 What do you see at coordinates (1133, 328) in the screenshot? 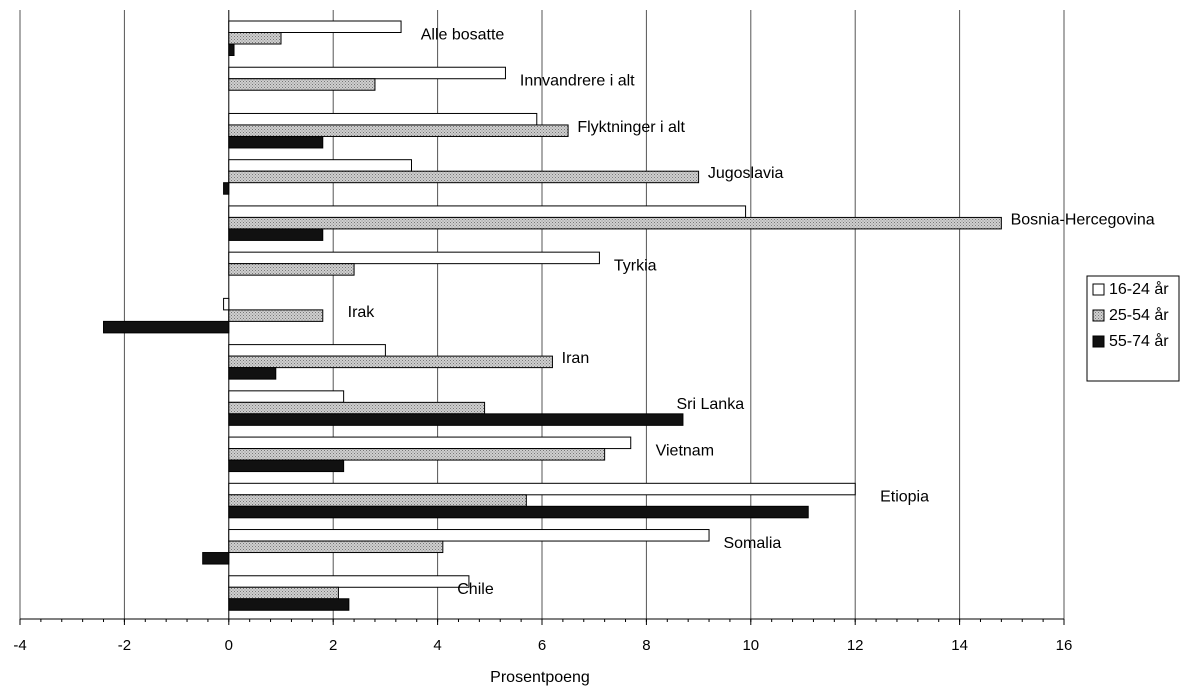
I see `legend: 16-24 år 25-54 år 55-74 år` at bounding box center [1133, 328].